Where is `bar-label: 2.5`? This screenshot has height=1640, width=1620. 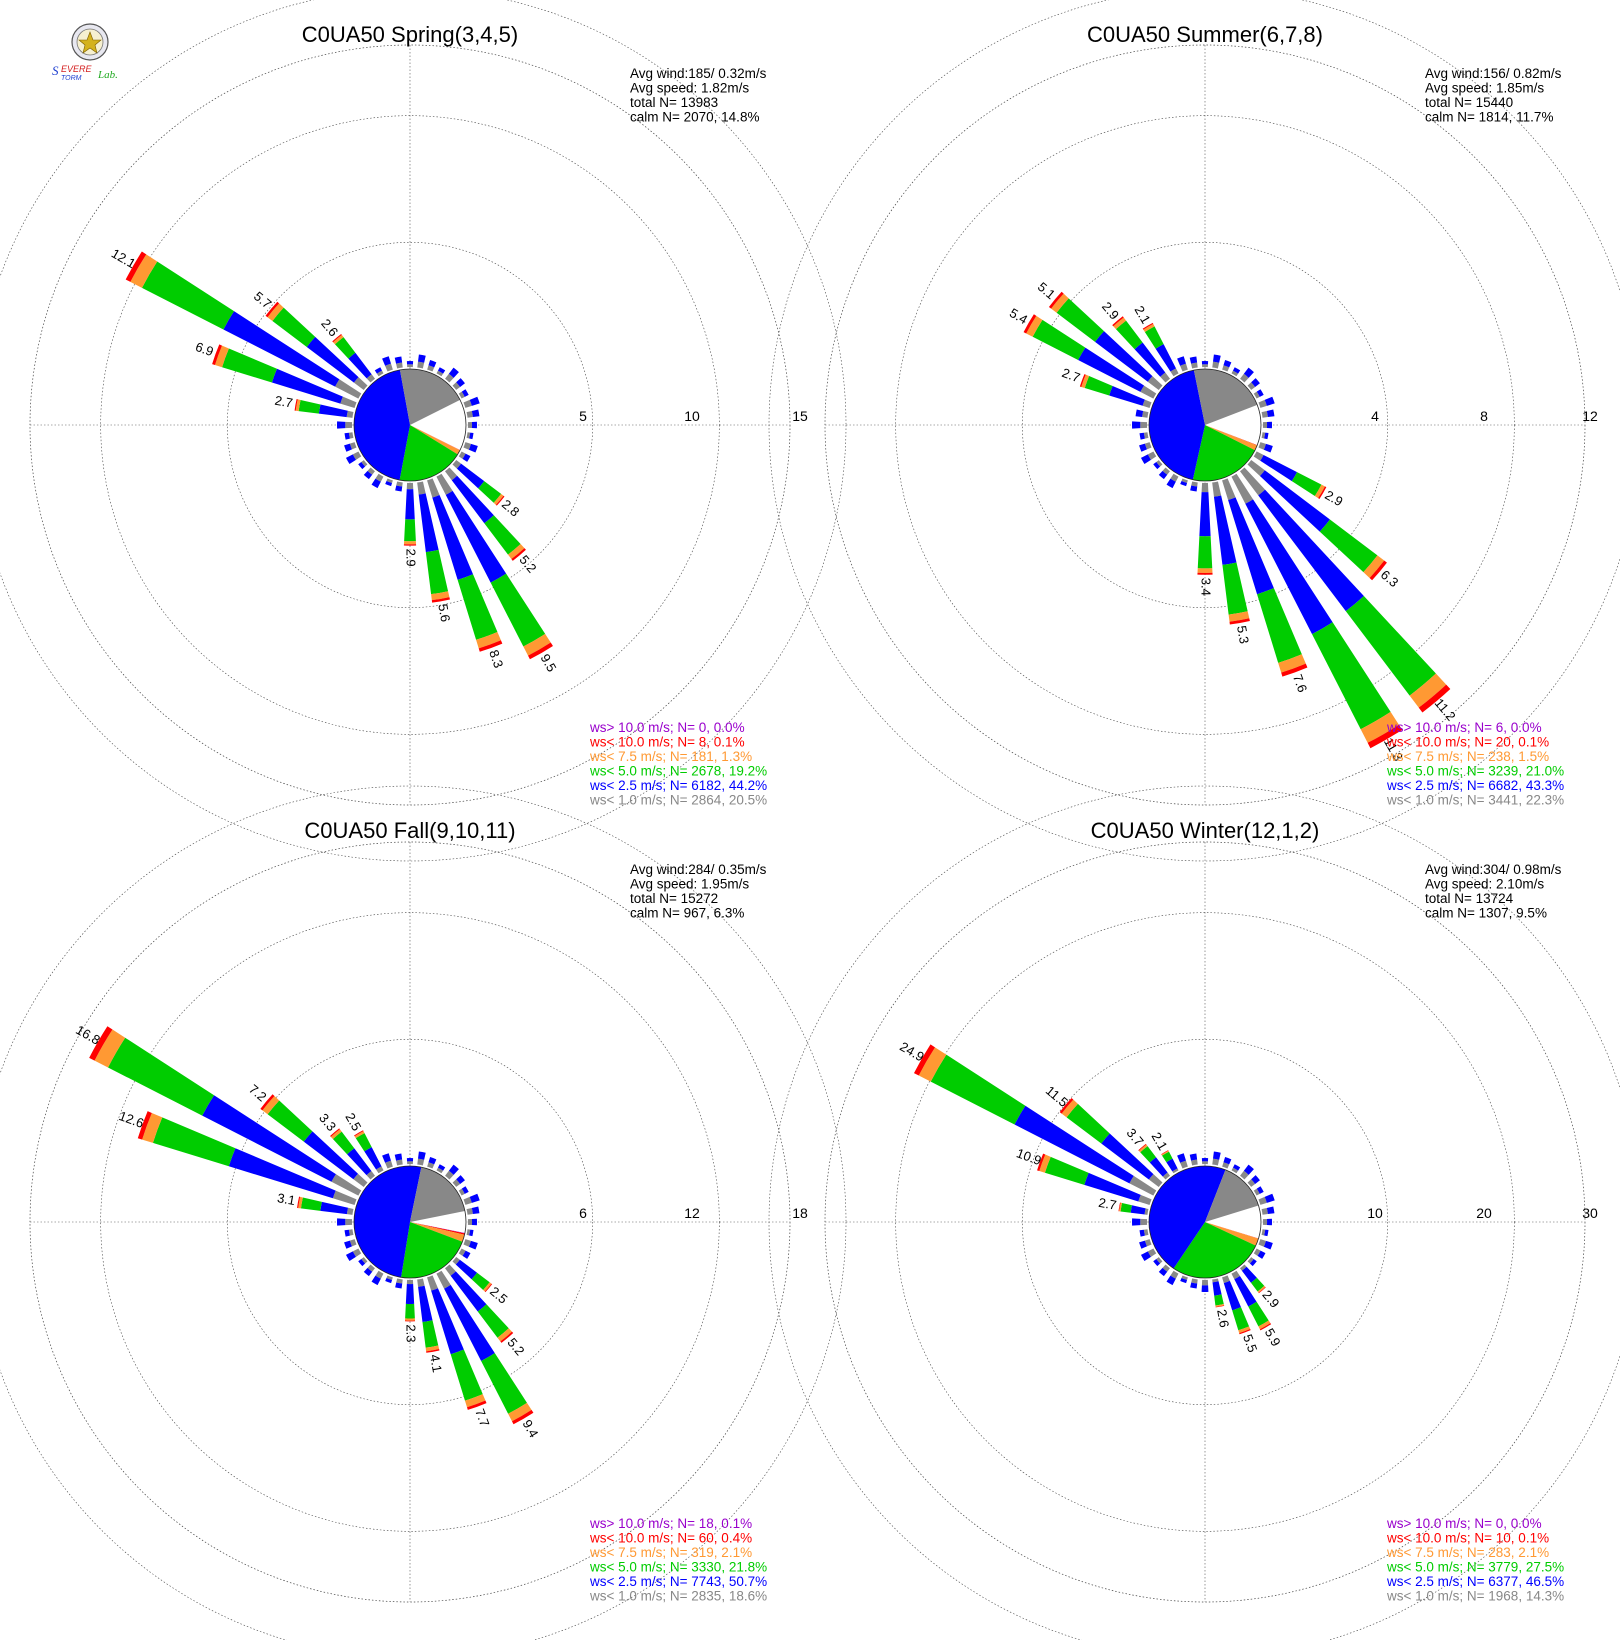
bar-label: 2.5 is located at coordinates (353, 1121).